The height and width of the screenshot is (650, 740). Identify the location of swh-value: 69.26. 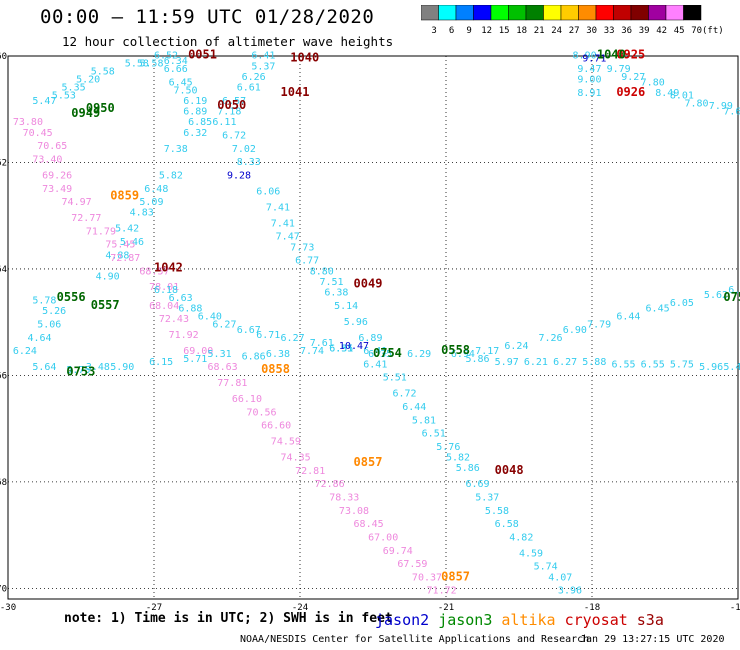
(57, 175).